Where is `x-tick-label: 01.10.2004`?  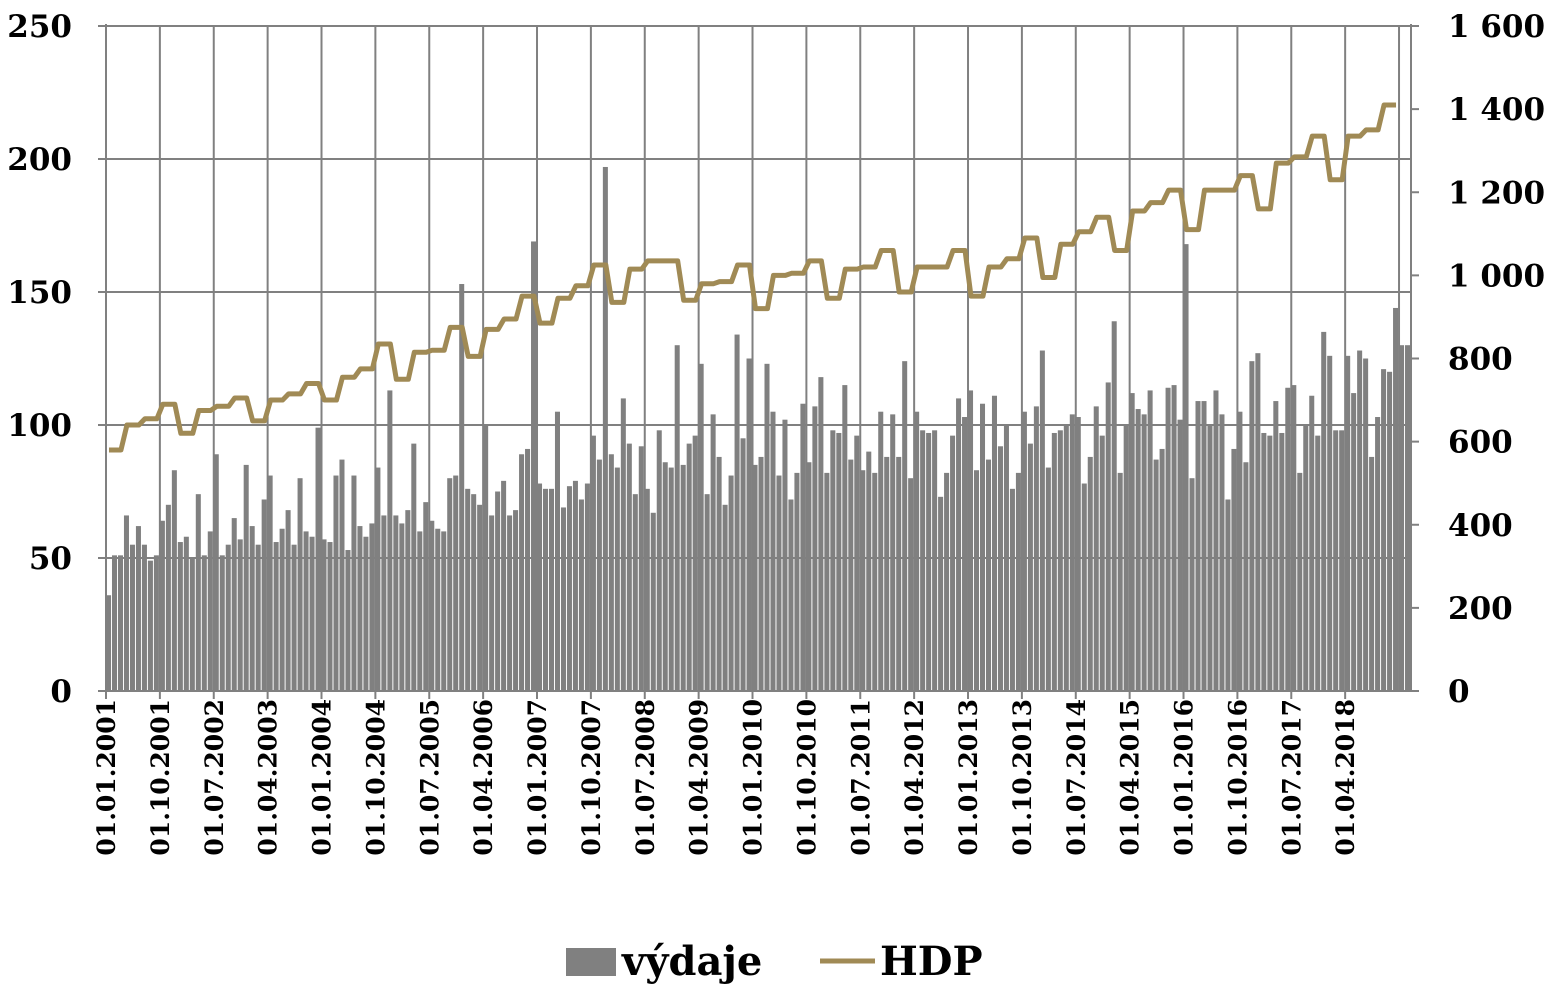 x-tick-label: 01.10.2004 is located at coordinates (375, 777).